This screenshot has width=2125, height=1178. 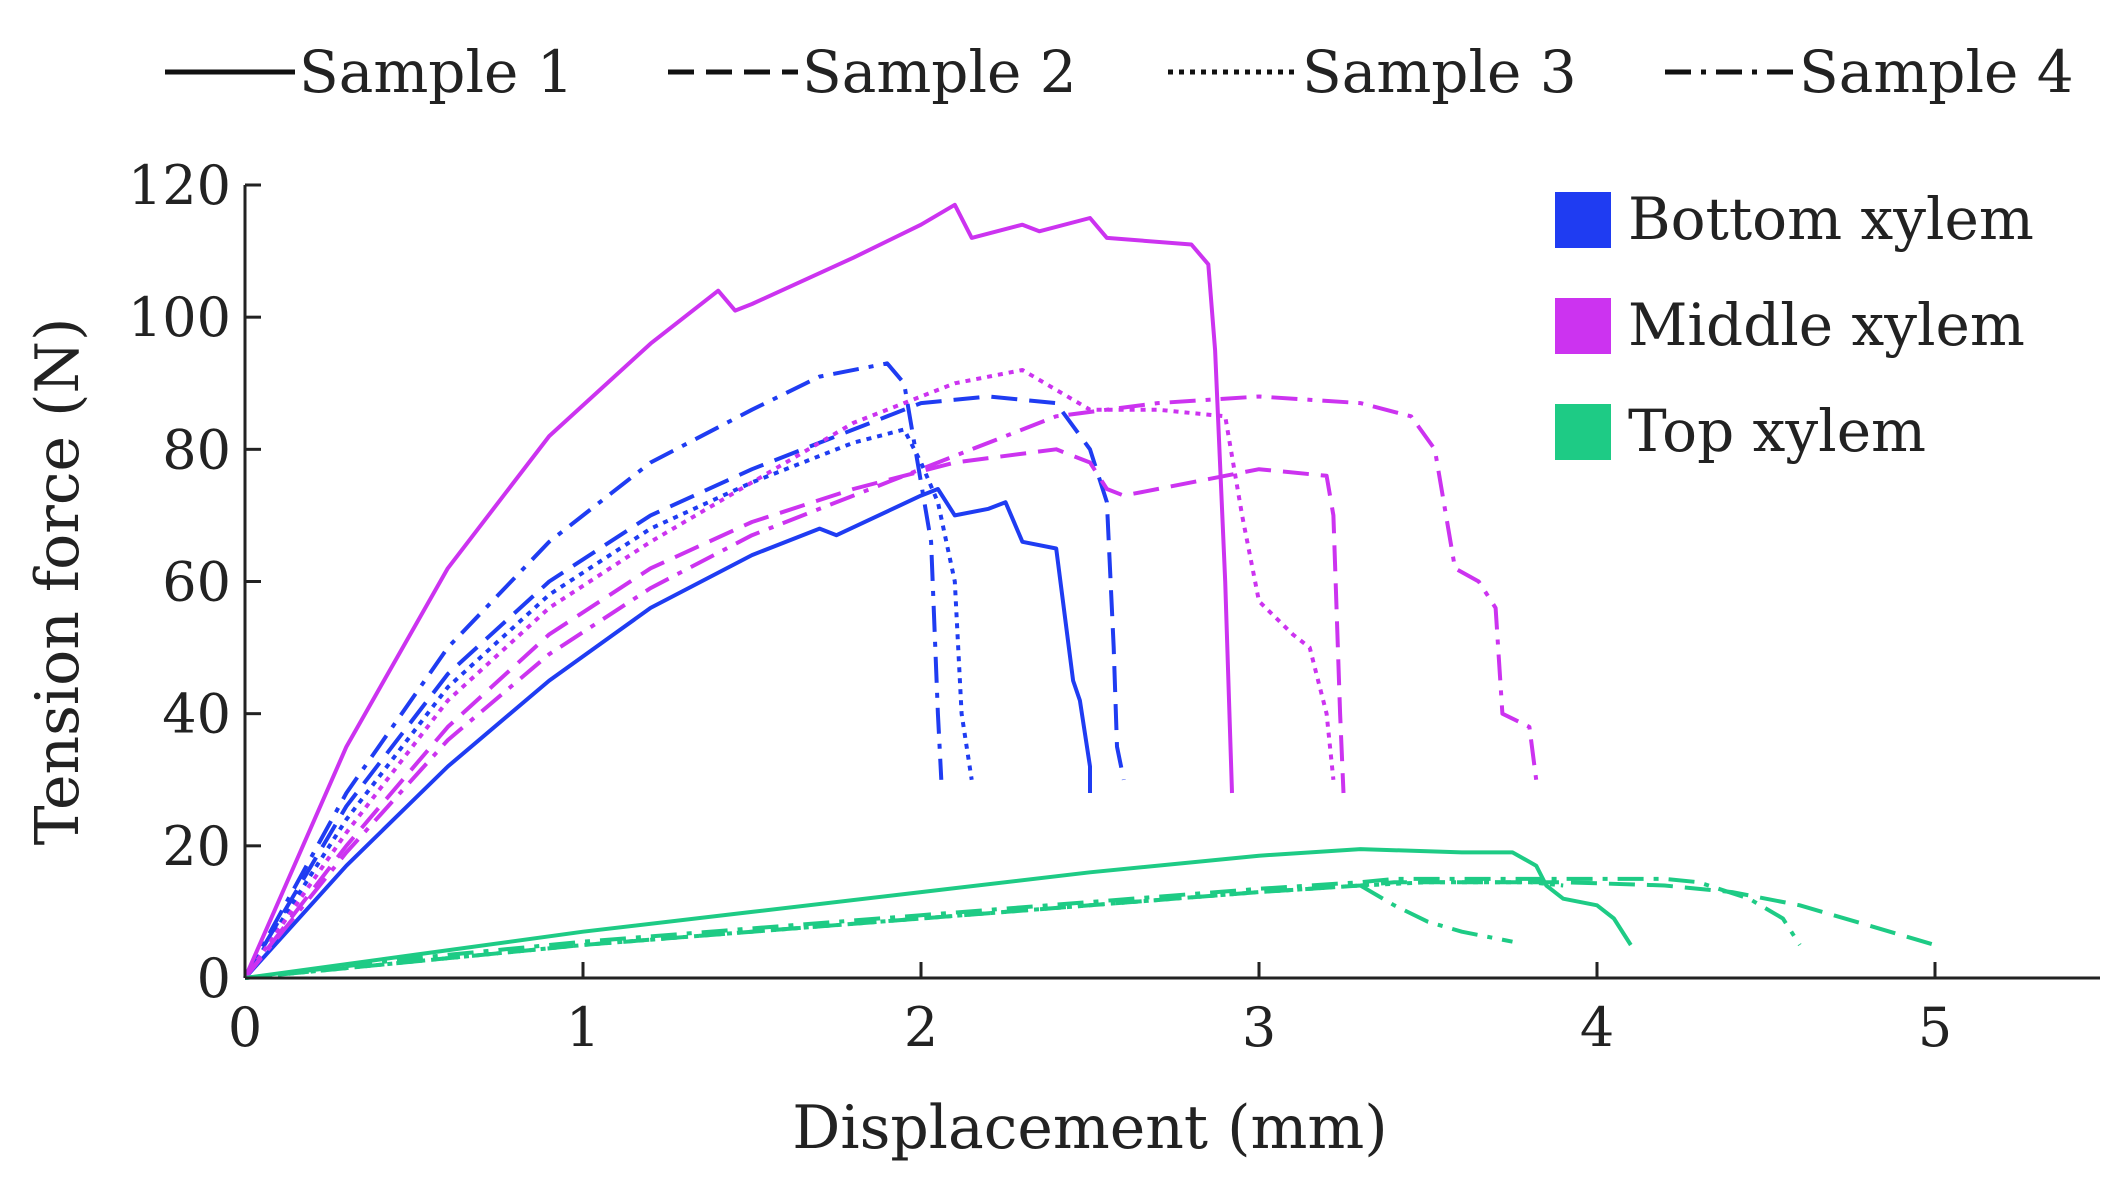 I want to click on y-tick-label: 60, so click(x=196, y=582).